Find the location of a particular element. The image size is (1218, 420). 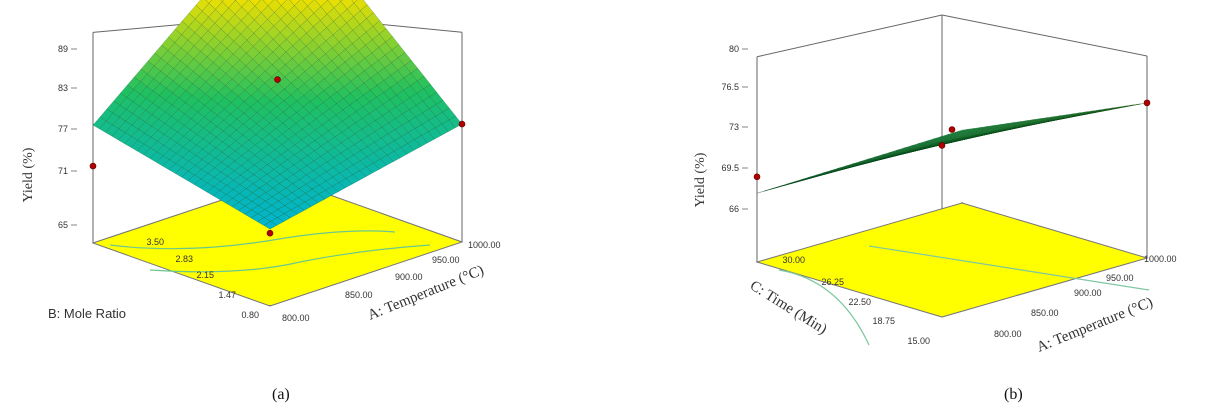

y-tick-label: 2.83 is located at coordinates (184, 259).